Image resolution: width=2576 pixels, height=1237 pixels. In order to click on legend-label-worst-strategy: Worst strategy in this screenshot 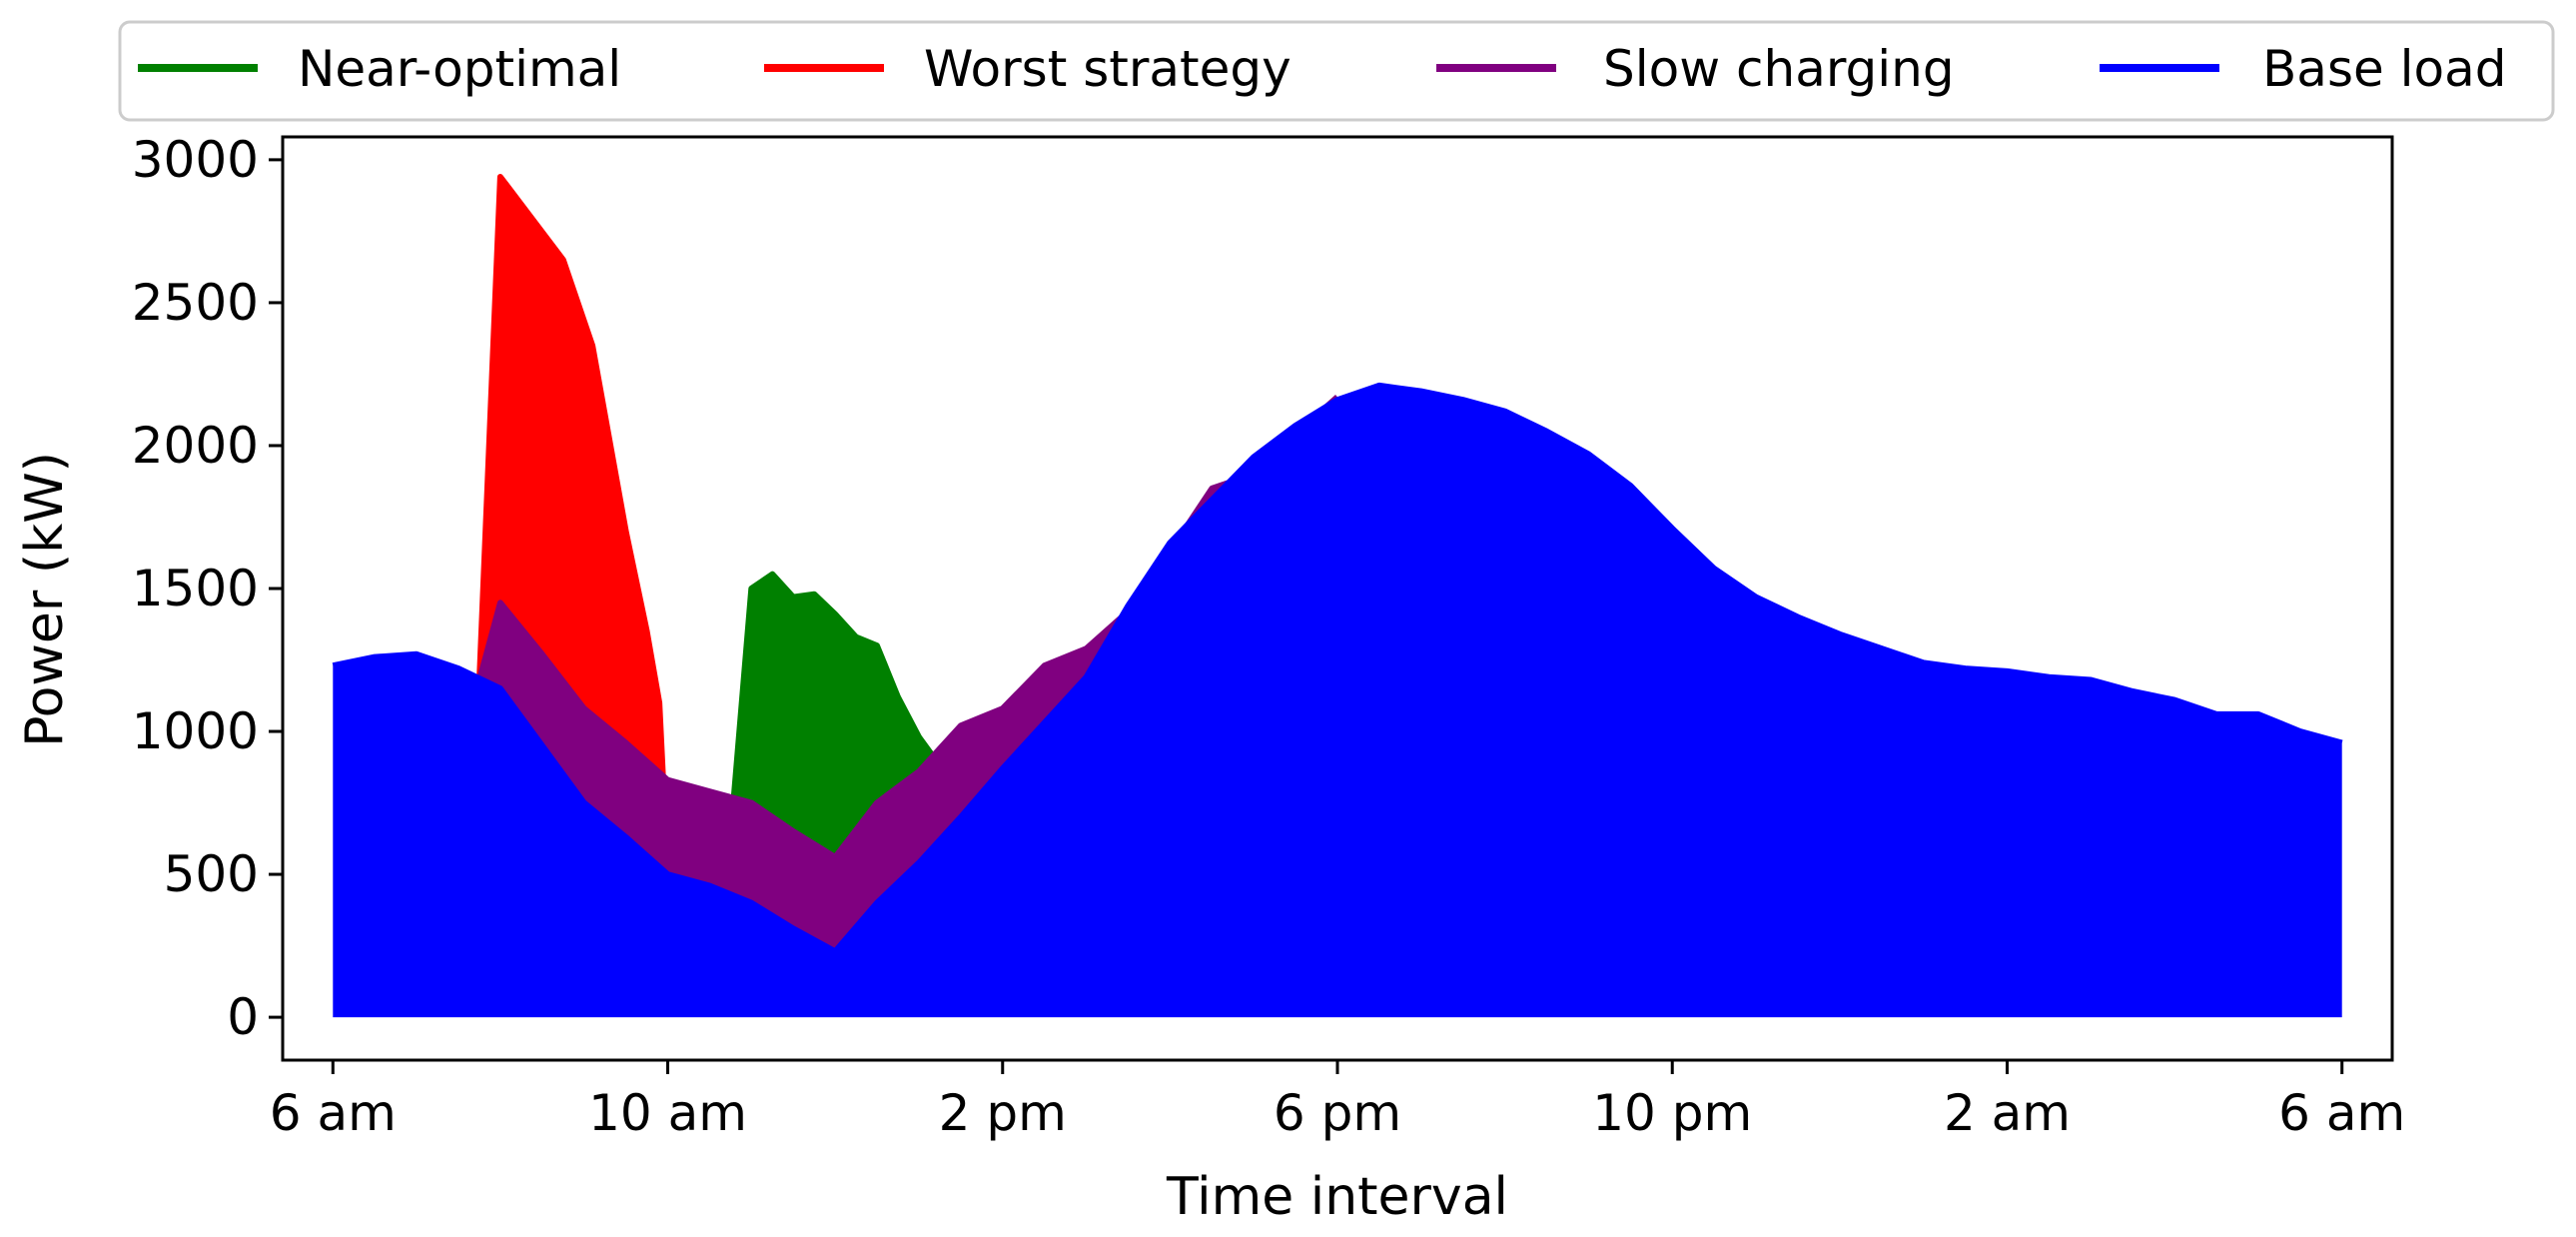, I will do `click(1108, 69)`.